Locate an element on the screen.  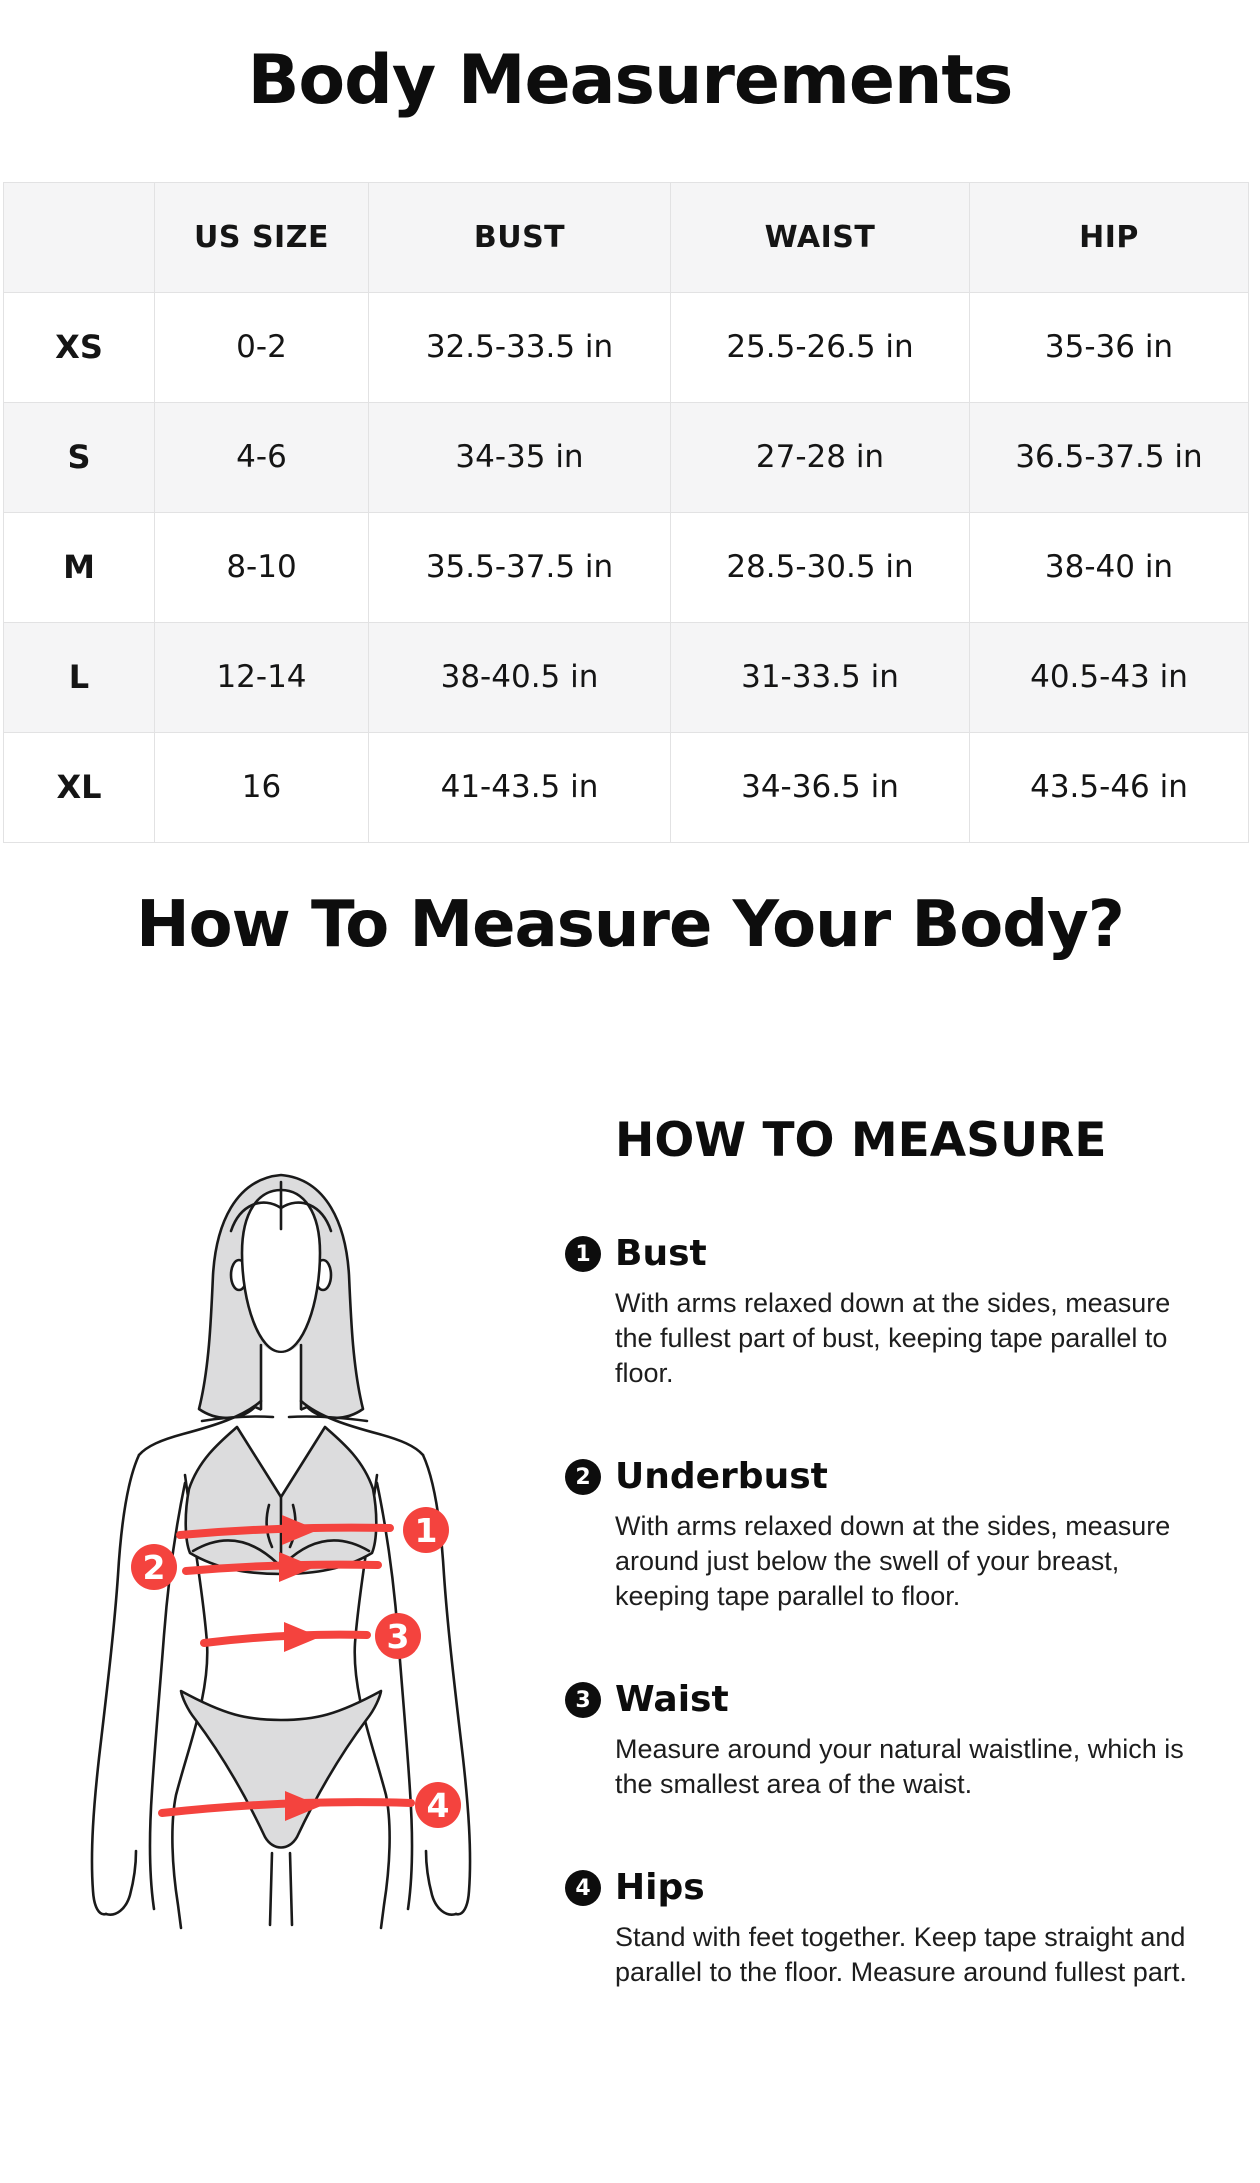
size-label-m: M is located at coordinates (79, 567).